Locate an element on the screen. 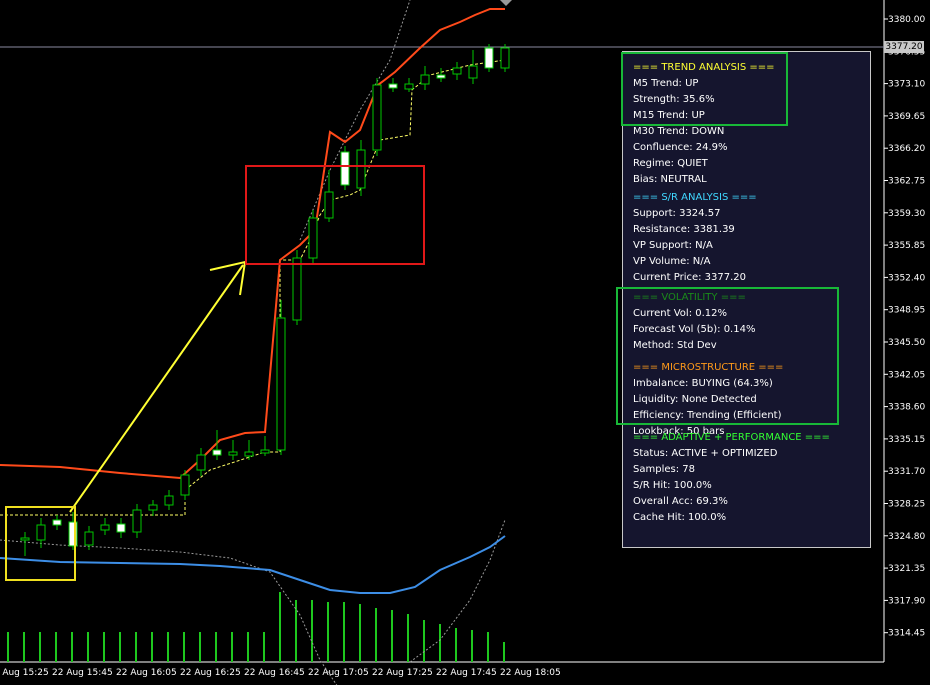 Image resolution: width=930 pixels, height=685 pixels. m30-trend: M30 Trend: DOWN is located at coordinates (679, 131).